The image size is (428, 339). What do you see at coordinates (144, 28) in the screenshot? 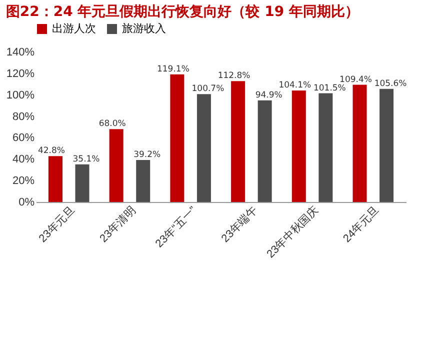
I see `legend-label: 旅游收入` at bounding box center [144, 28].